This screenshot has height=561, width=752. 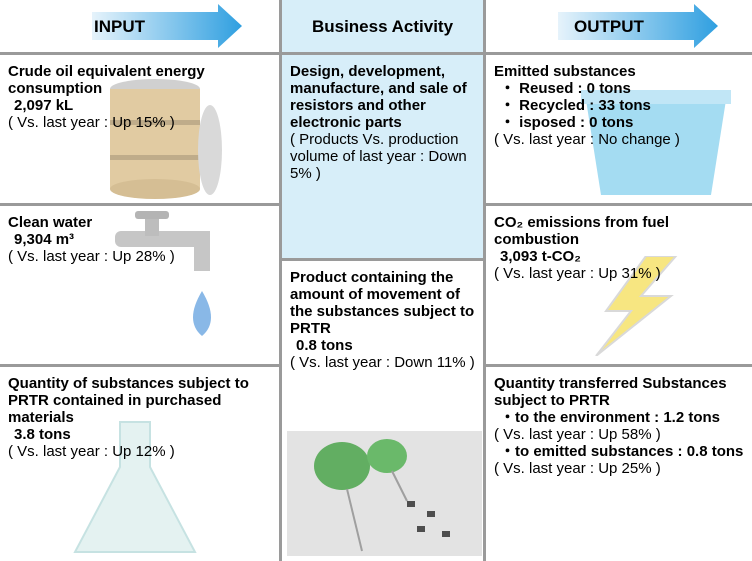 I want to click on barrel-icon, so click(x=166, y=139).